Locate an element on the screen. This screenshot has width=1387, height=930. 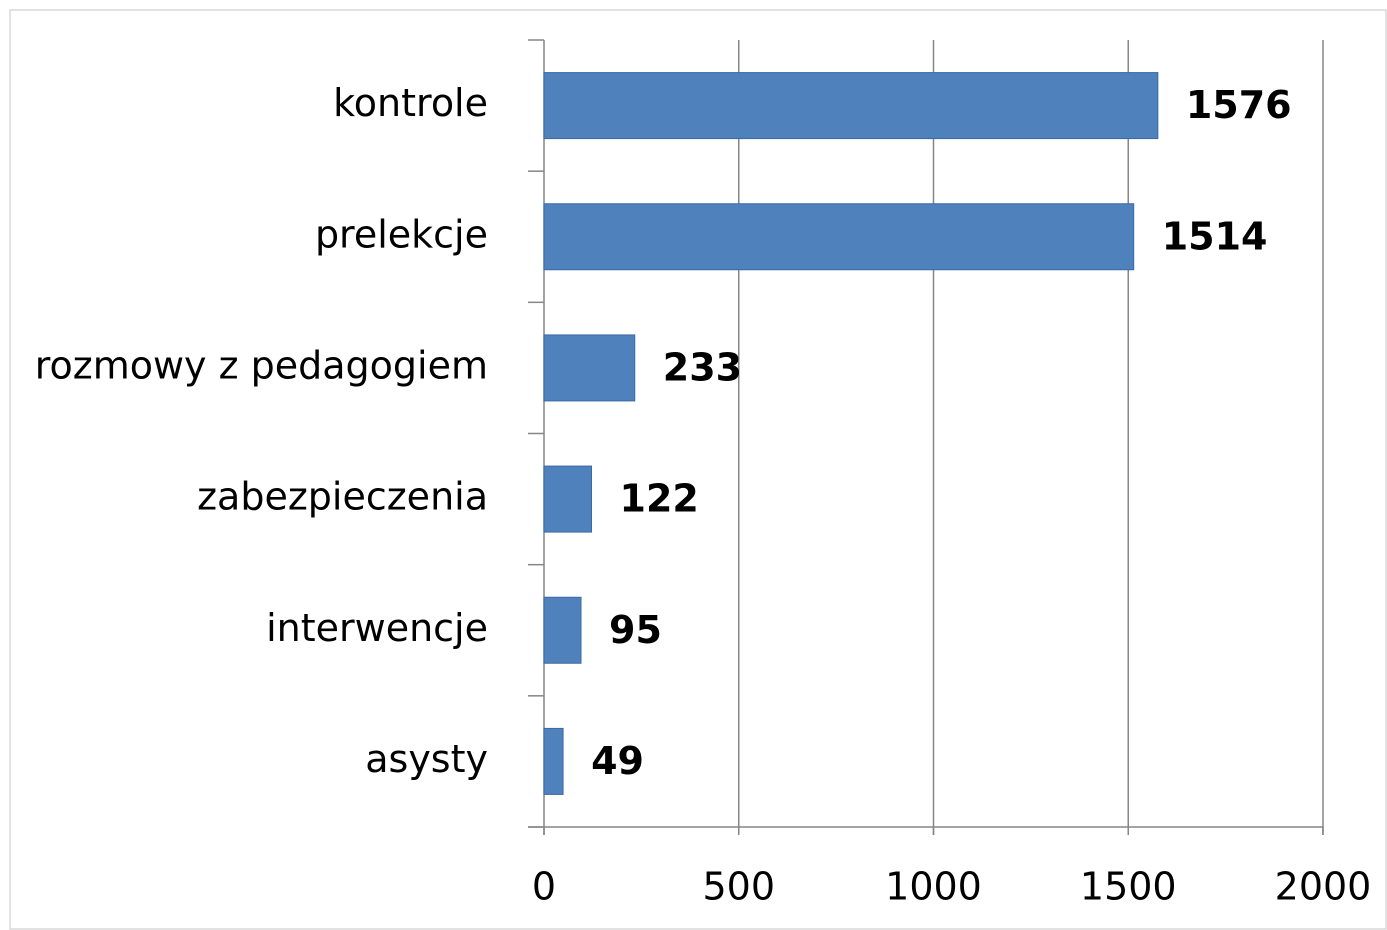
x-tick-label: 0 is located at coordinates (544, 887).